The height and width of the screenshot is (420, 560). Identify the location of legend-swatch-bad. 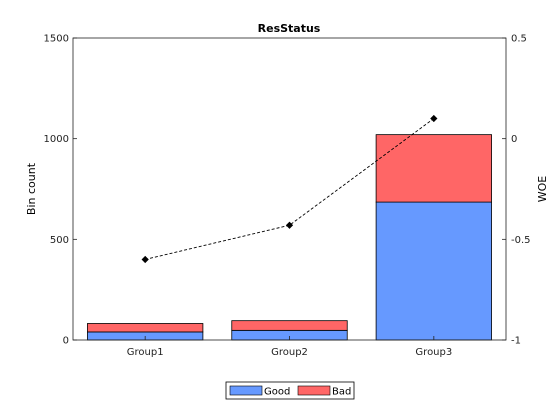
(314, 390).